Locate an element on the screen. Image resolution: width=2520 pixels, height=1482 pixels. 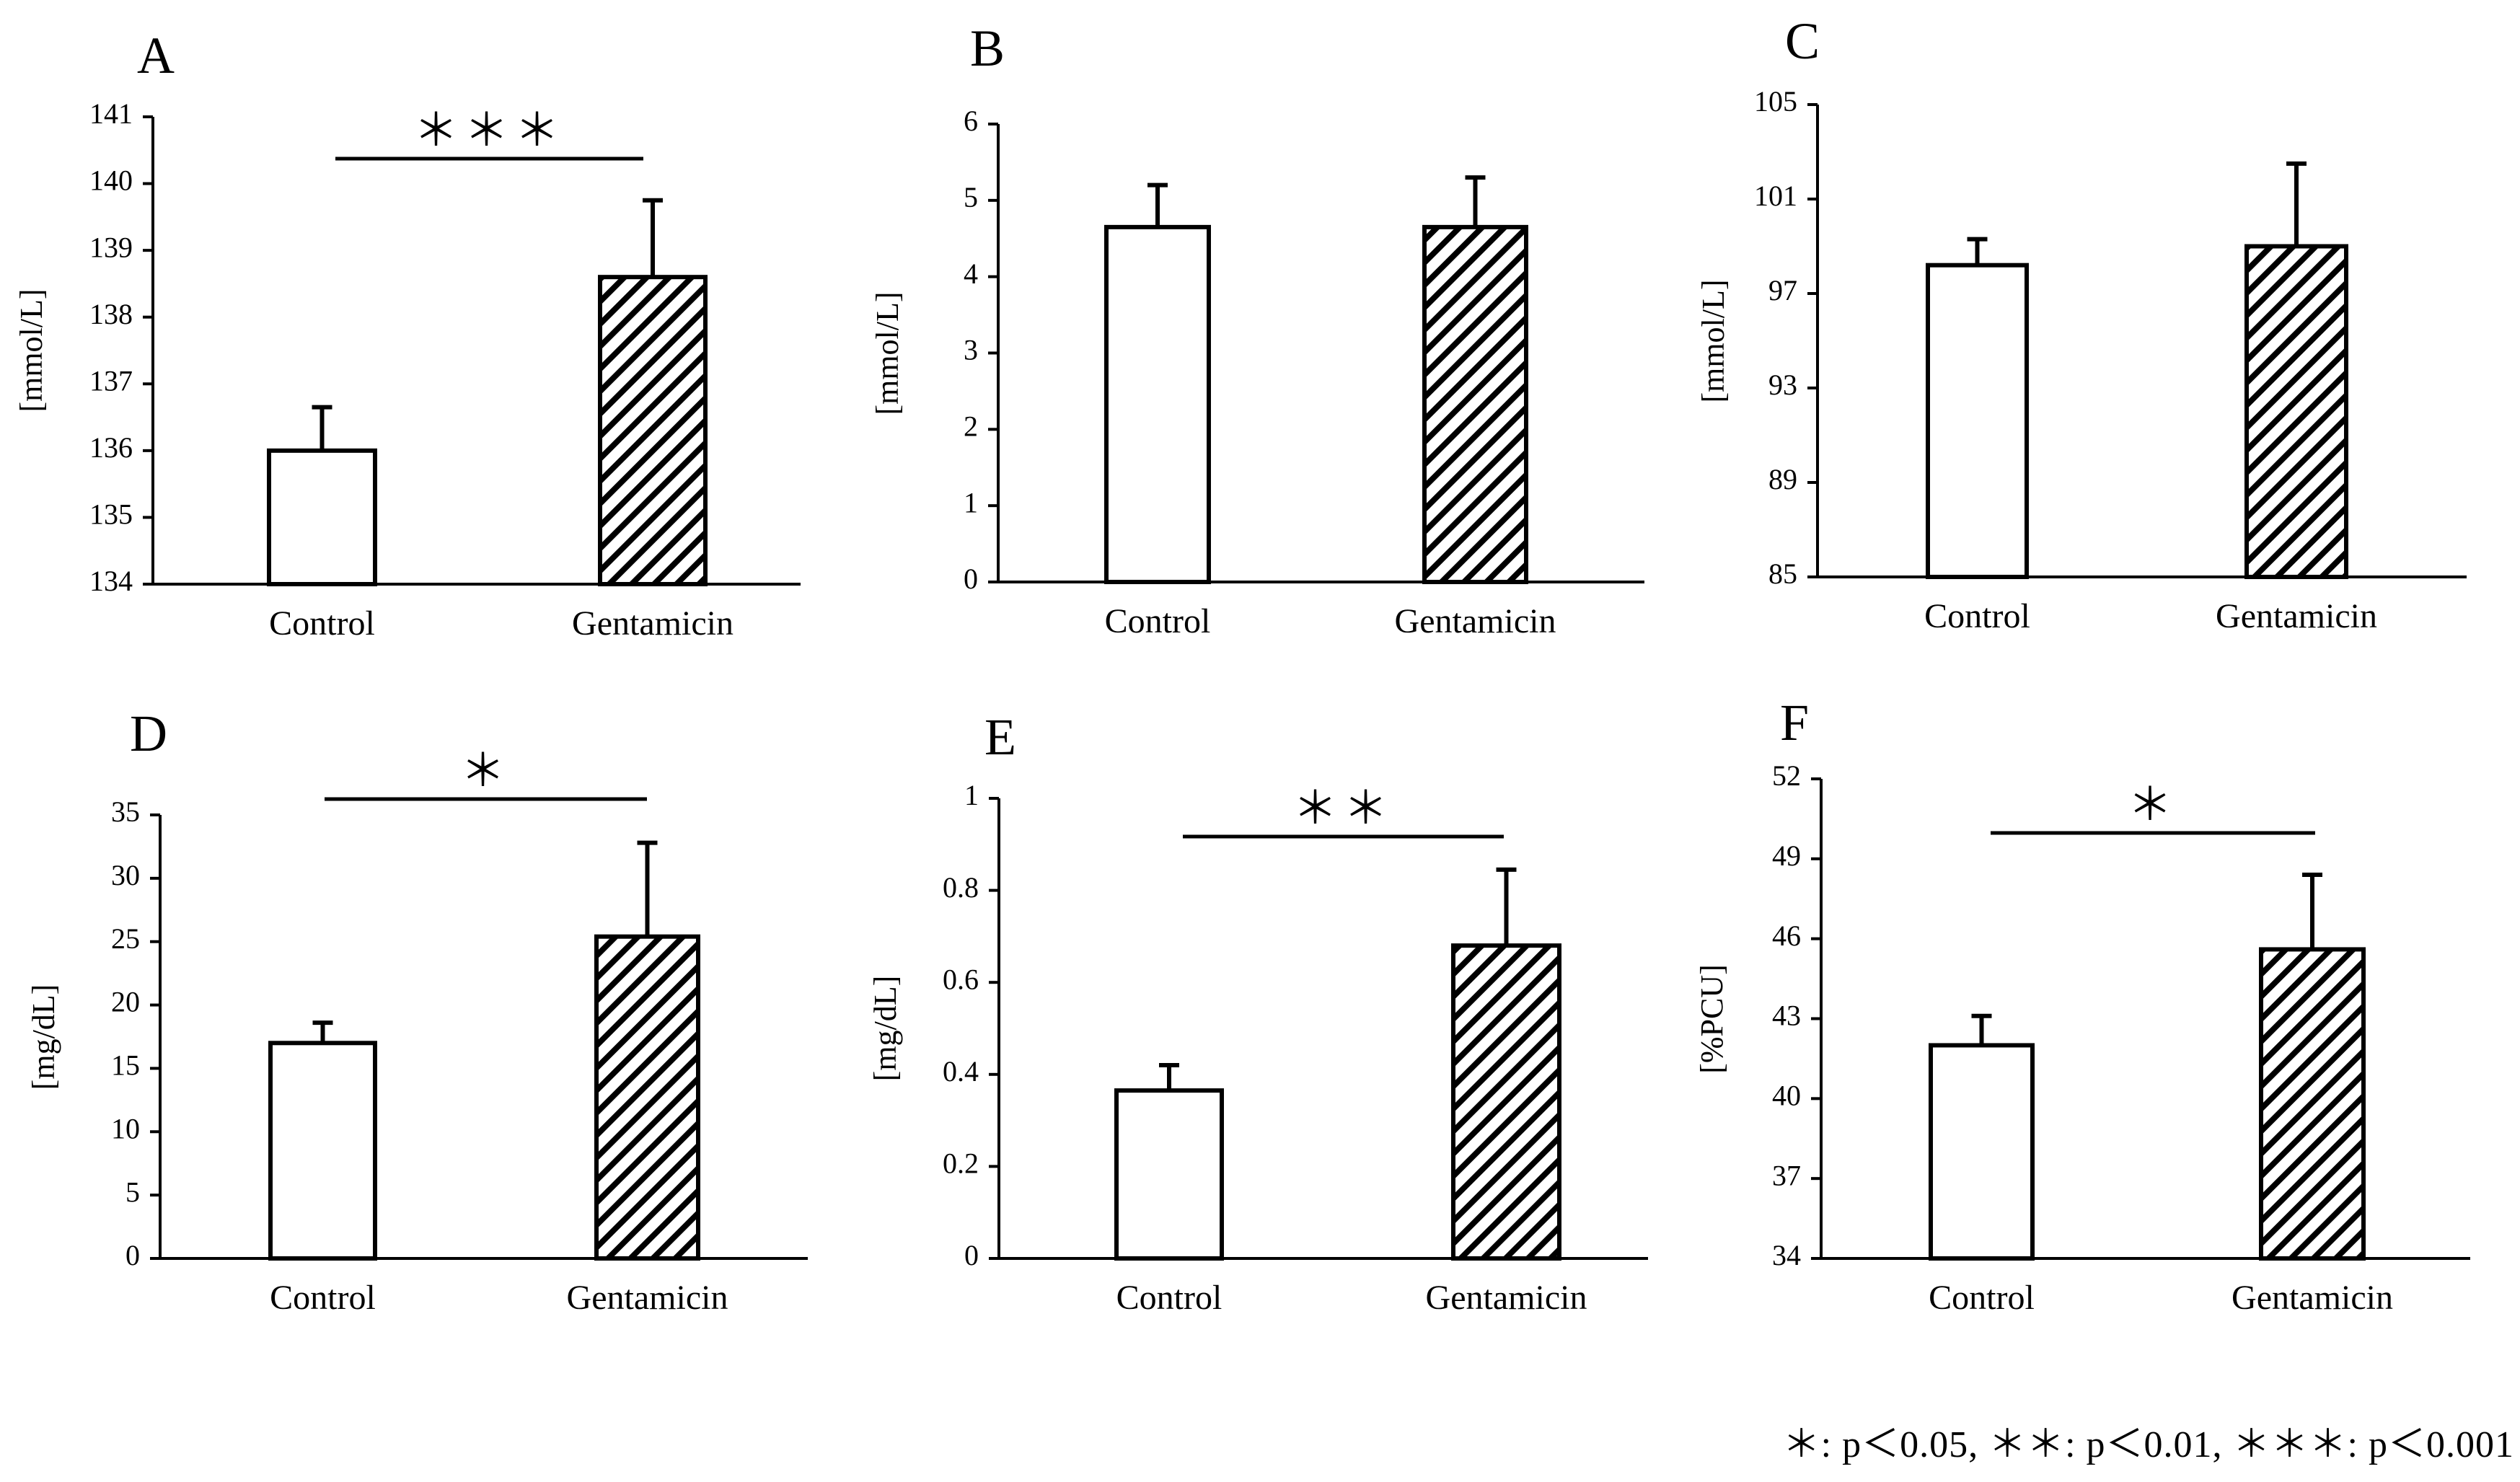
panel-b-y-tick-label-6: 6 is located at coordinates (971, 121).